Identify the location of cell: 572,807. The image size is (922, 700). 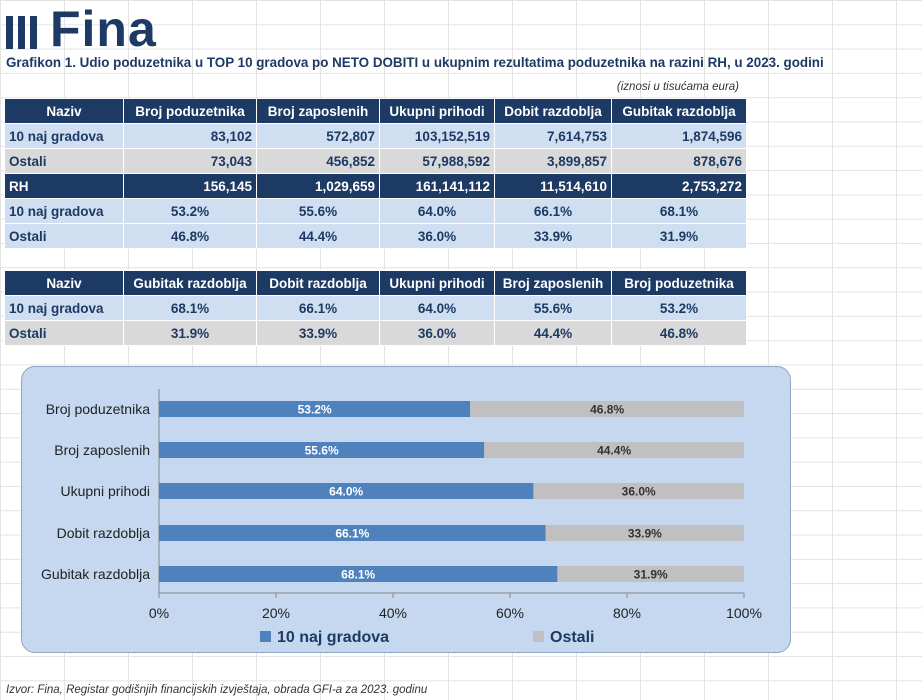
(318, 136).